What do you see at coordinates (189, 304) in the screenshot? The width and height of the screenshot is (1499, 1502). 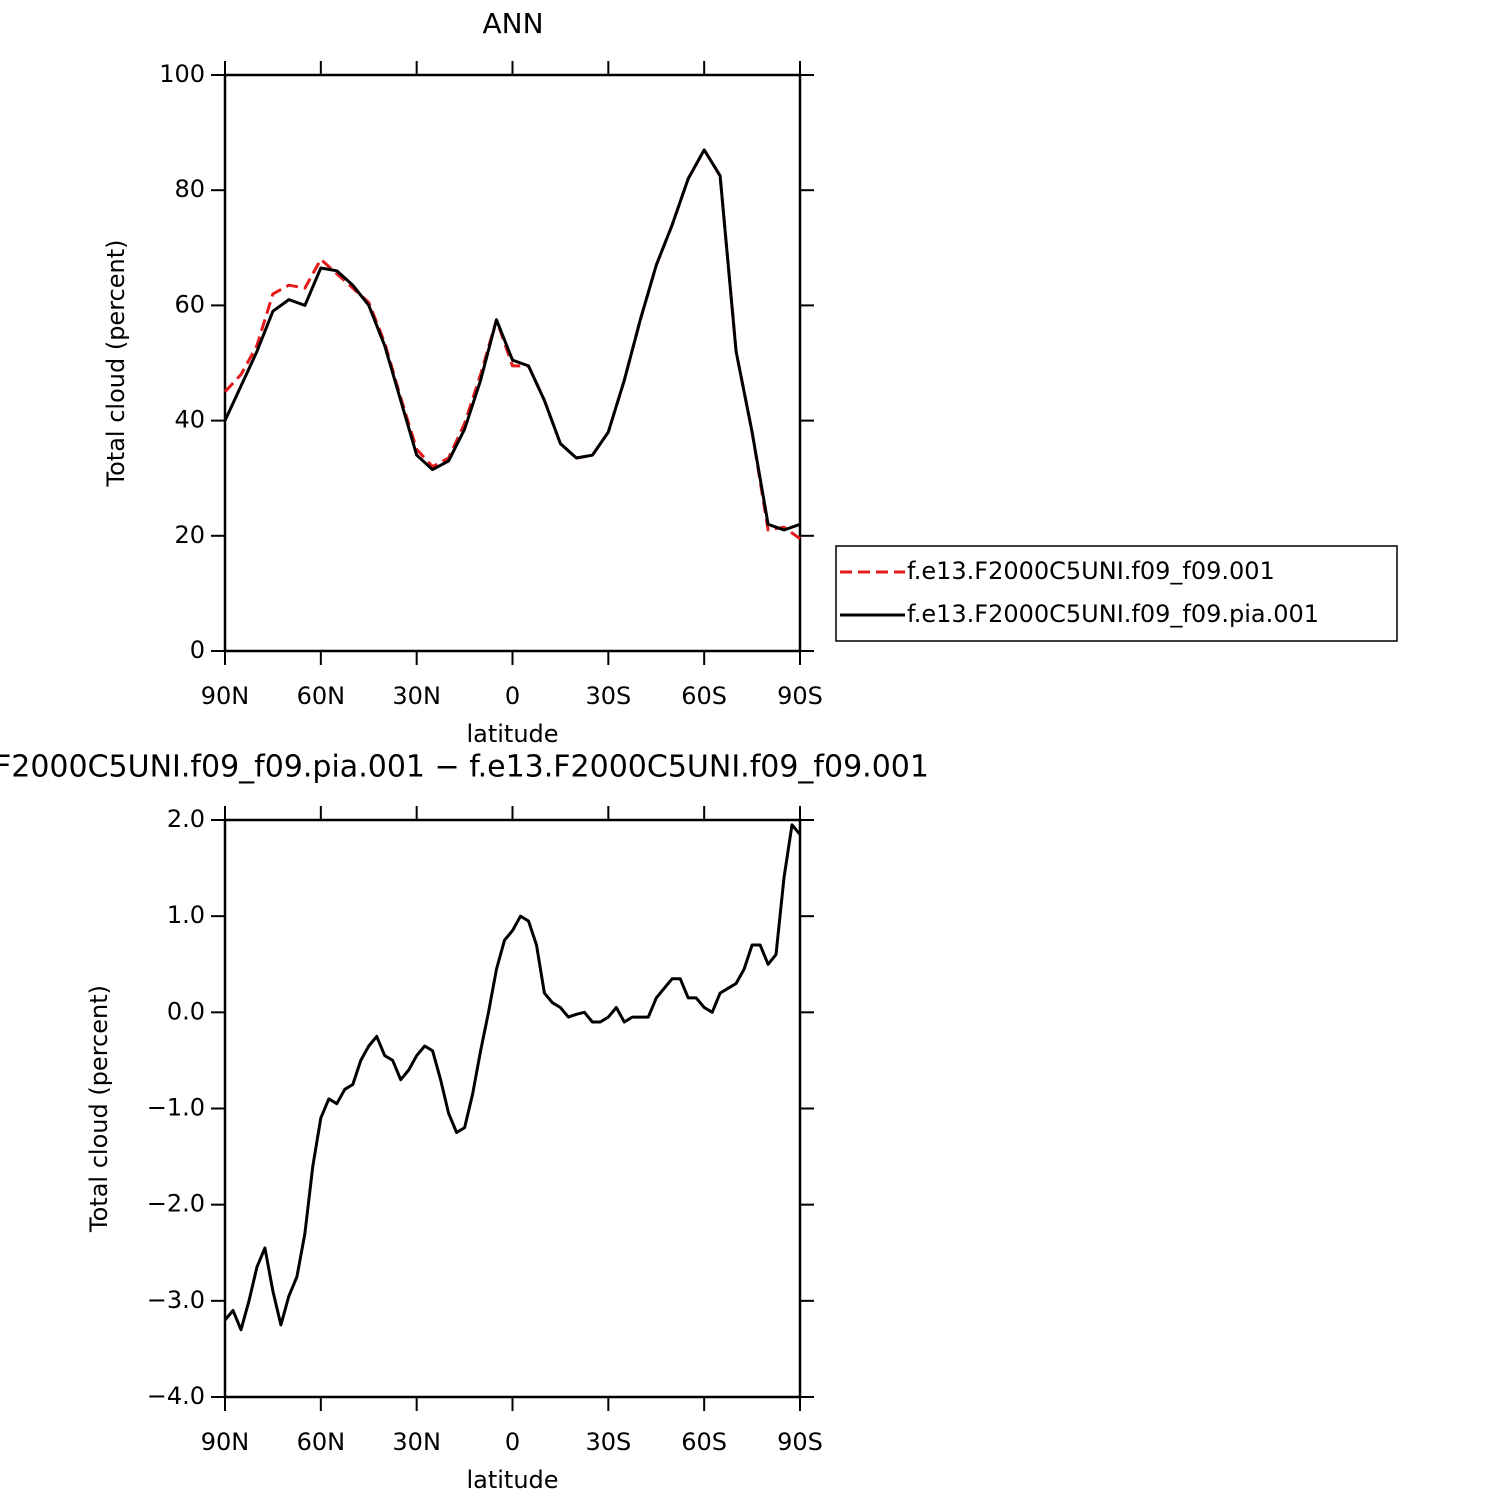 I see `y-tick-label: 60` at bounding box center [189, 304].